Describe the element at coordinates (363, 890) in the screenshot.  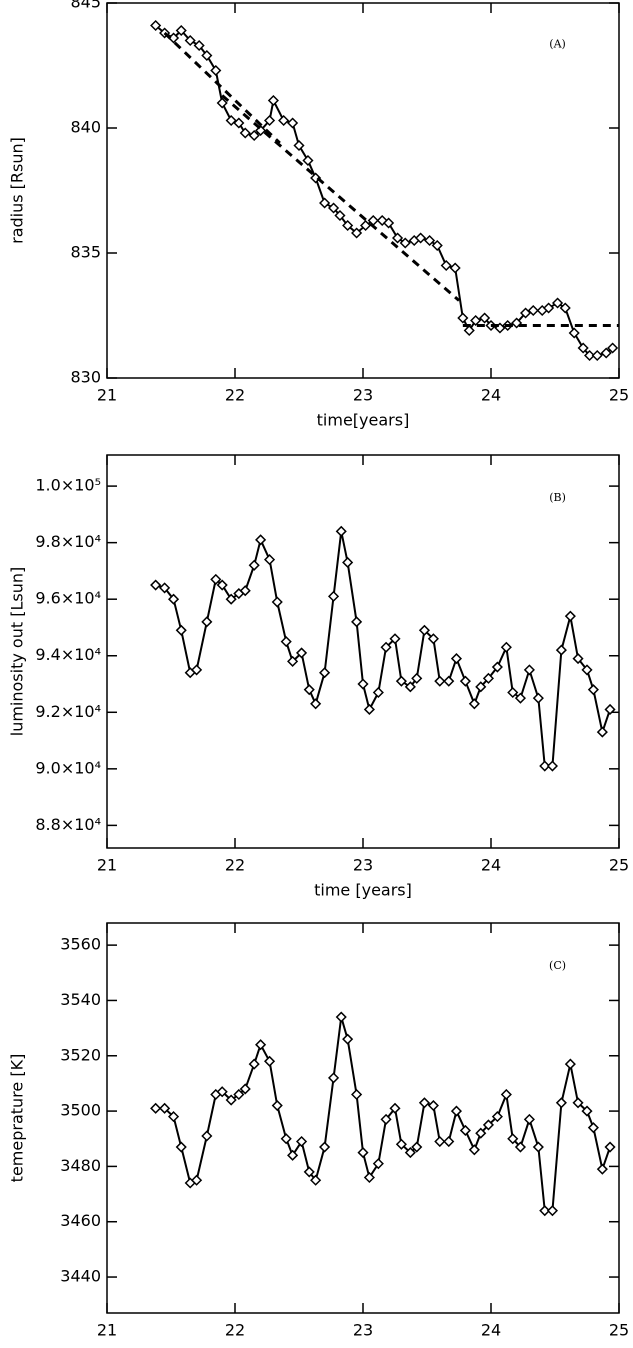
I see `x-axis-label: time [years]` at that location.